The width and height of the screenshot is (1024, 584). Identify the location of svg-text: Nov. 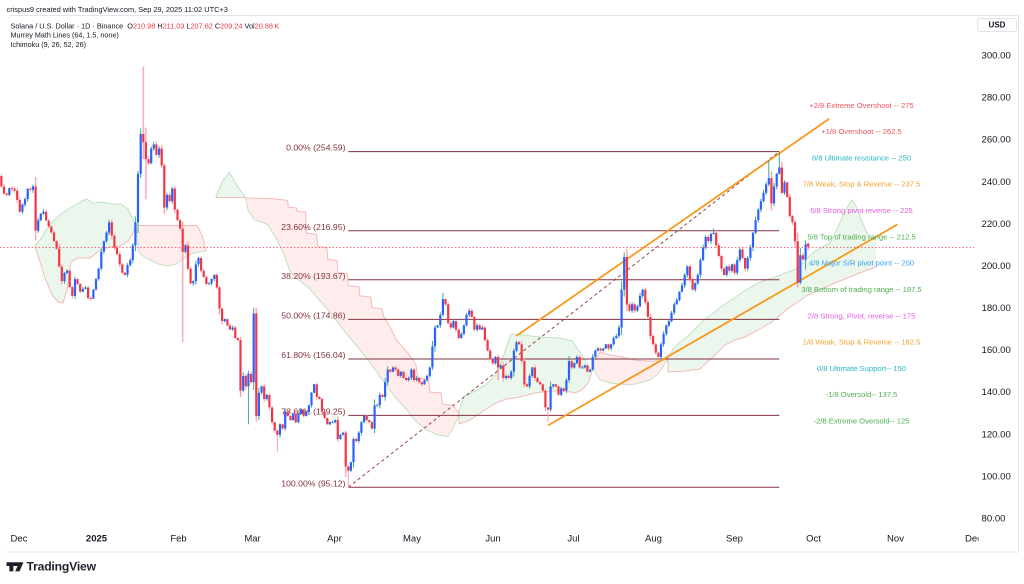
(895, 539).